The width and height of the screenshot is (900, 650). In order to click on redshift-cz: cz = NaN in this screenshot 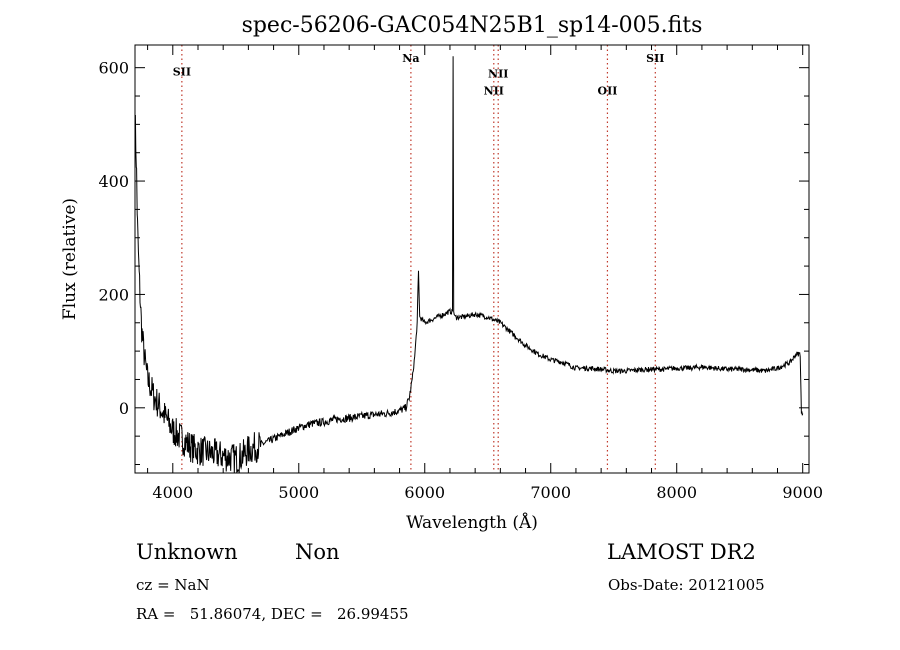, I will do `click(173, 585)`.